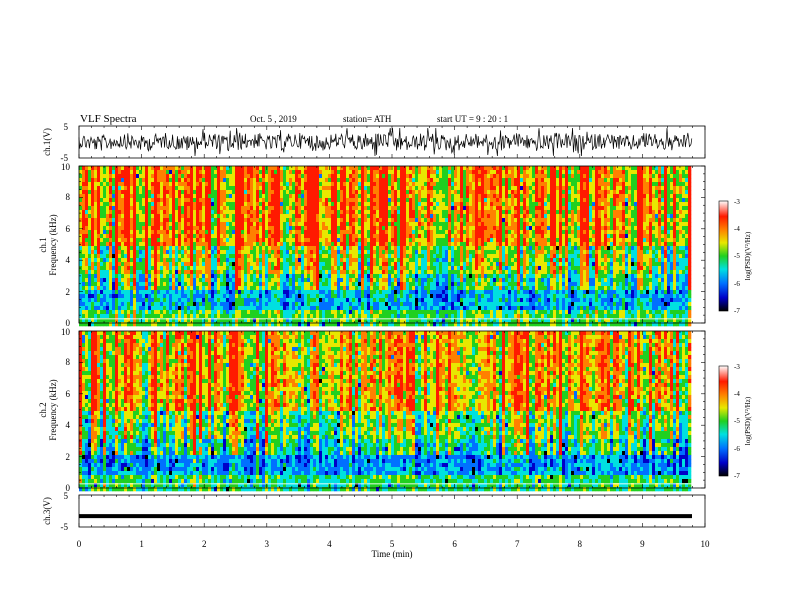 The width and height of the screenshot is (792, 612). I want to click on date-label: Oct. 5 , 2019, so click(273, 119).